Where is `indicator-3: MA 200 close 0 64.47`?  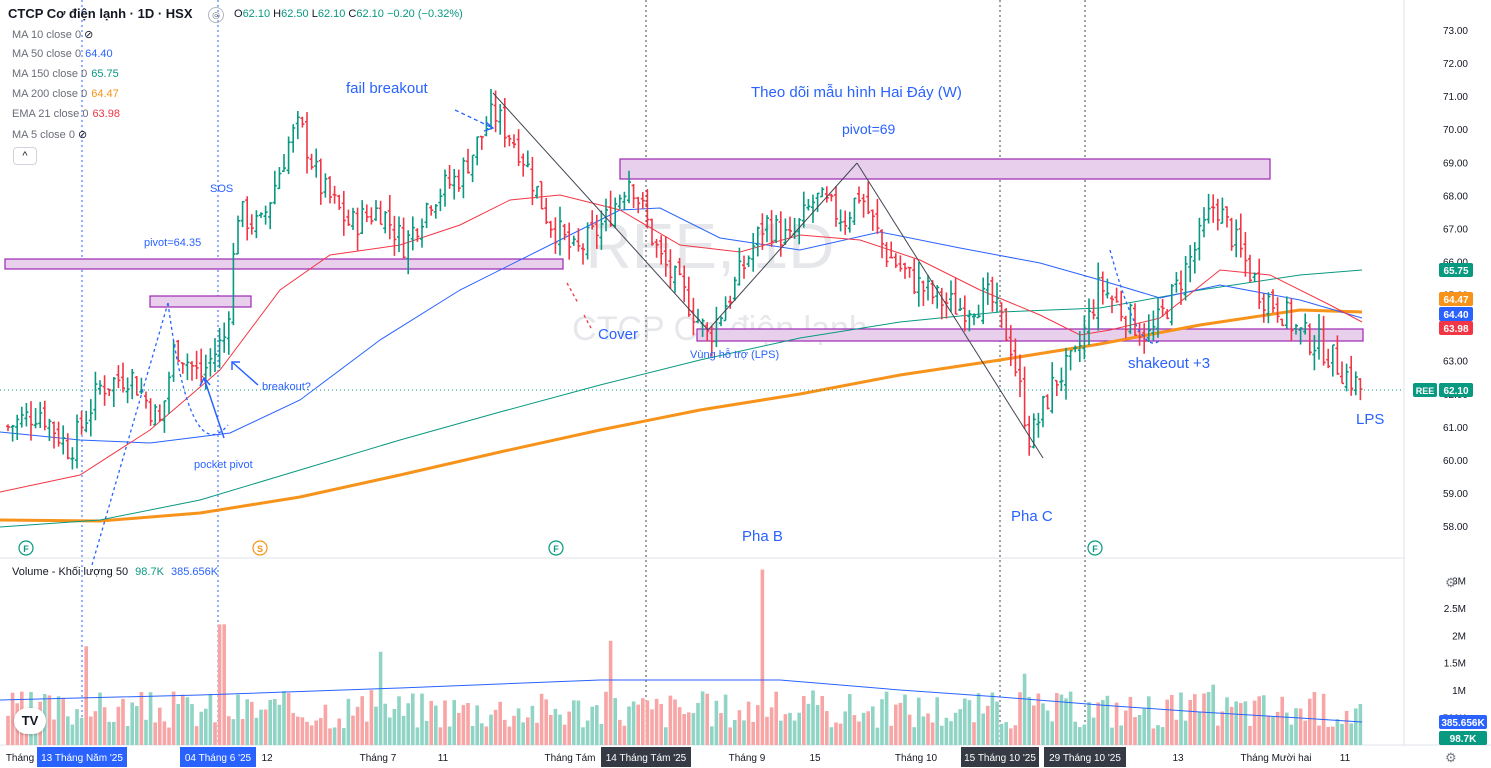 indicator-3: MA 200 close 0 64.47 is located at coordinates (65, 94).